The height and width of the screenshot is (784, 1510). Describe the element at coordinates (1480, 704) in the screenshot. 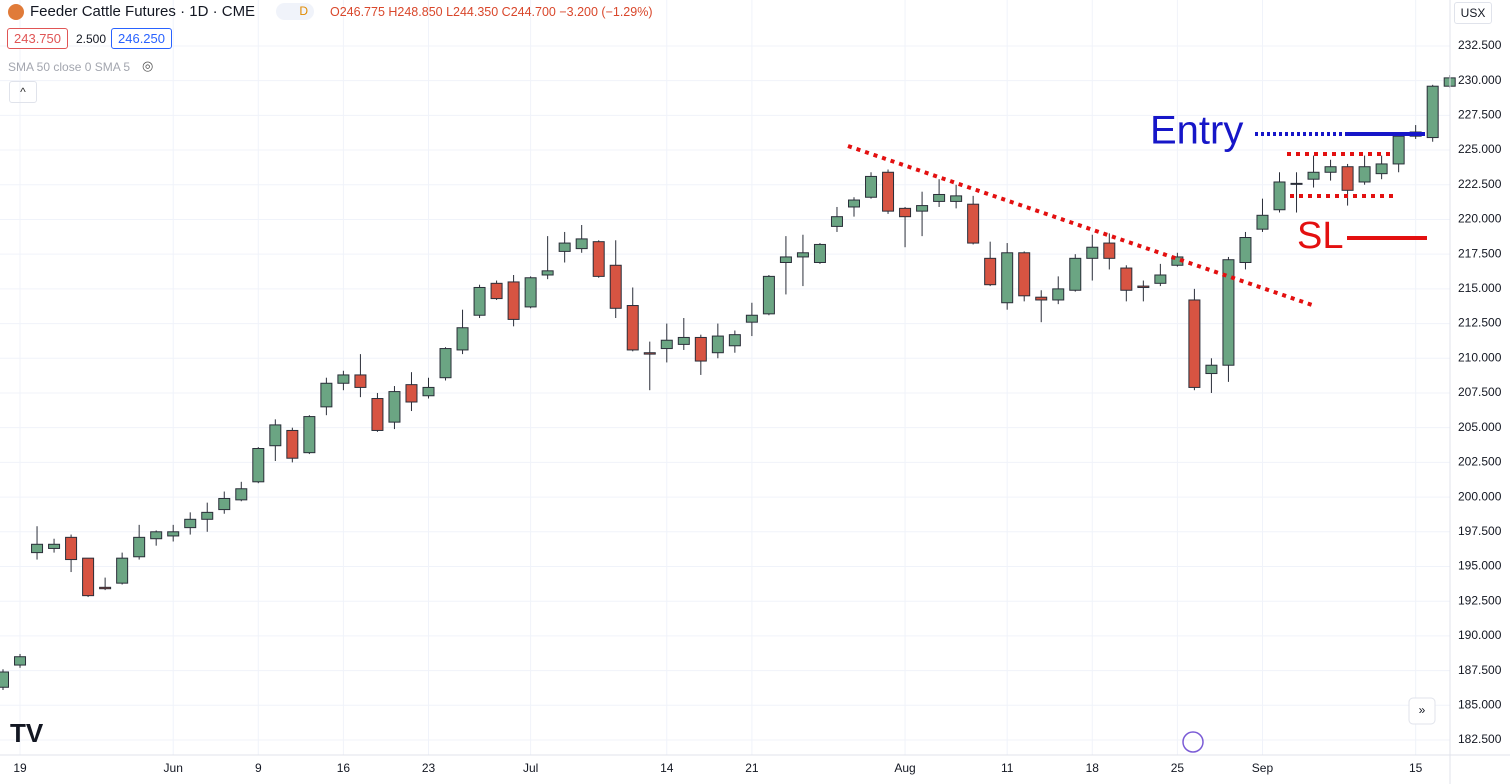

I see `y-tick-label: 185.000` at that location.